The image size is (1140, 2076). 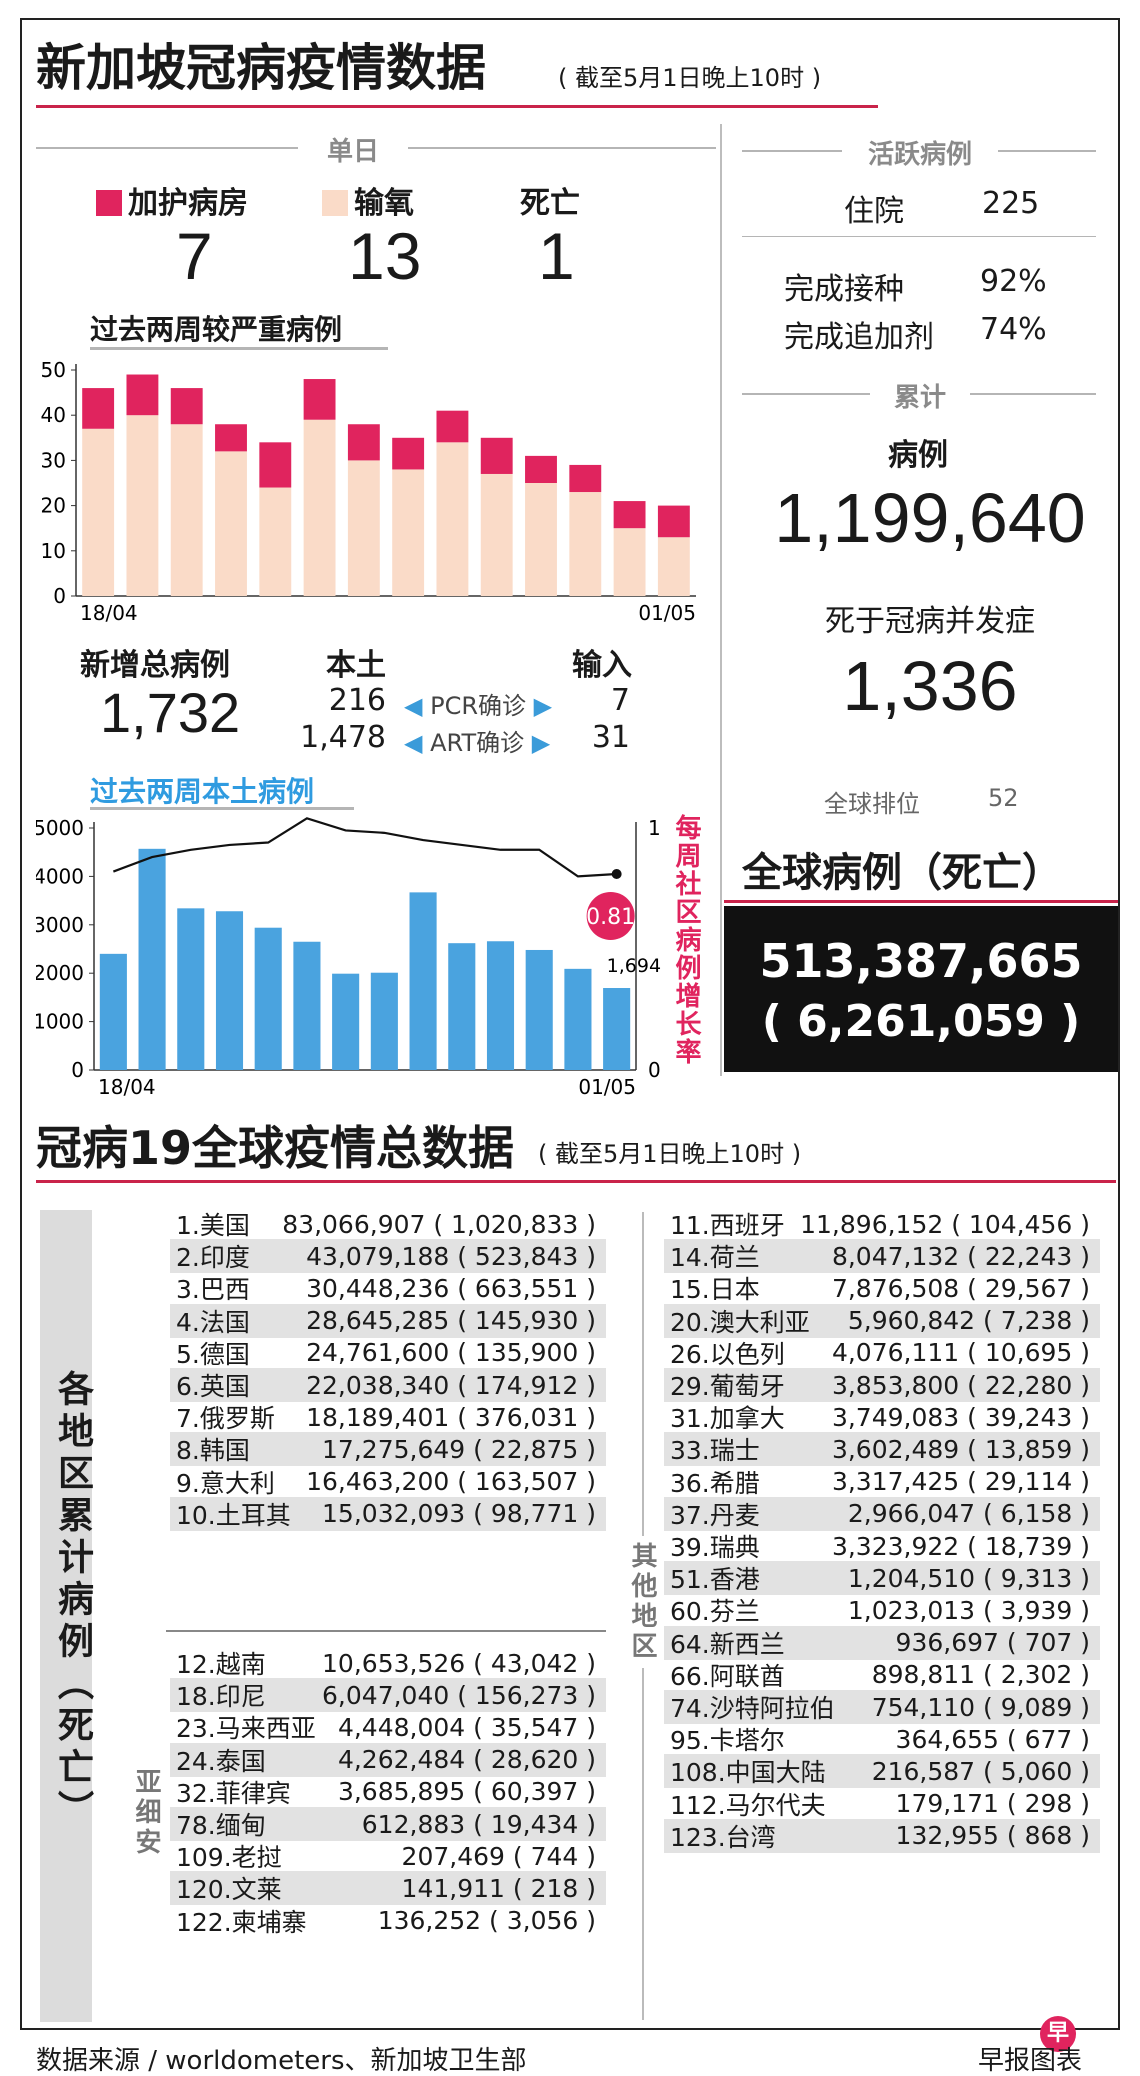 I want to click on country-name: 39.瑞典, so click(x=715, y=1547).